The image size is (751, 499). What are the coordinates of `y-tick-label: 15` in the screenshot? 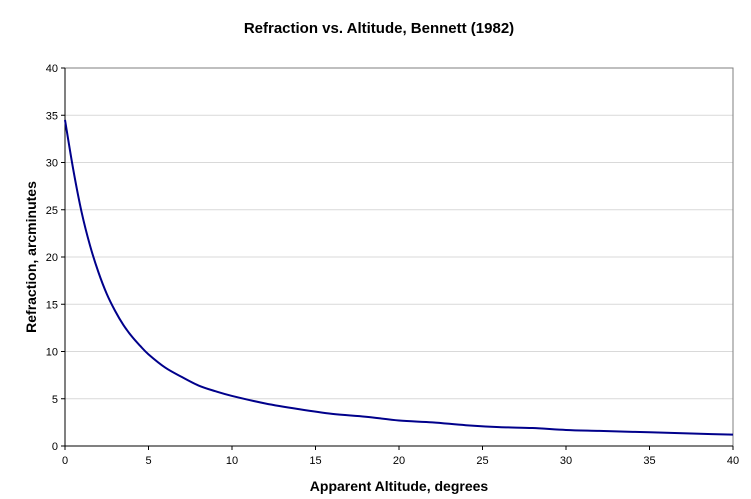 It's located at (52, 305).